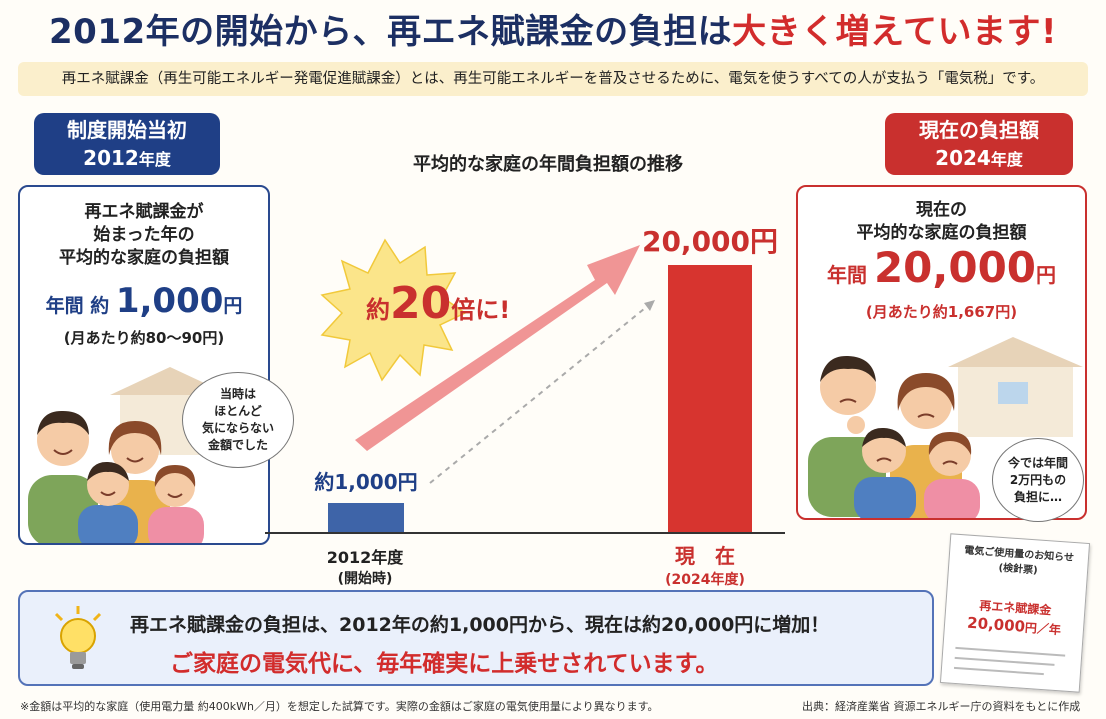 The height and width of the screenshot is (719, 1106). I want to click on right-year-suffix: 年度, so click(1006, 159).